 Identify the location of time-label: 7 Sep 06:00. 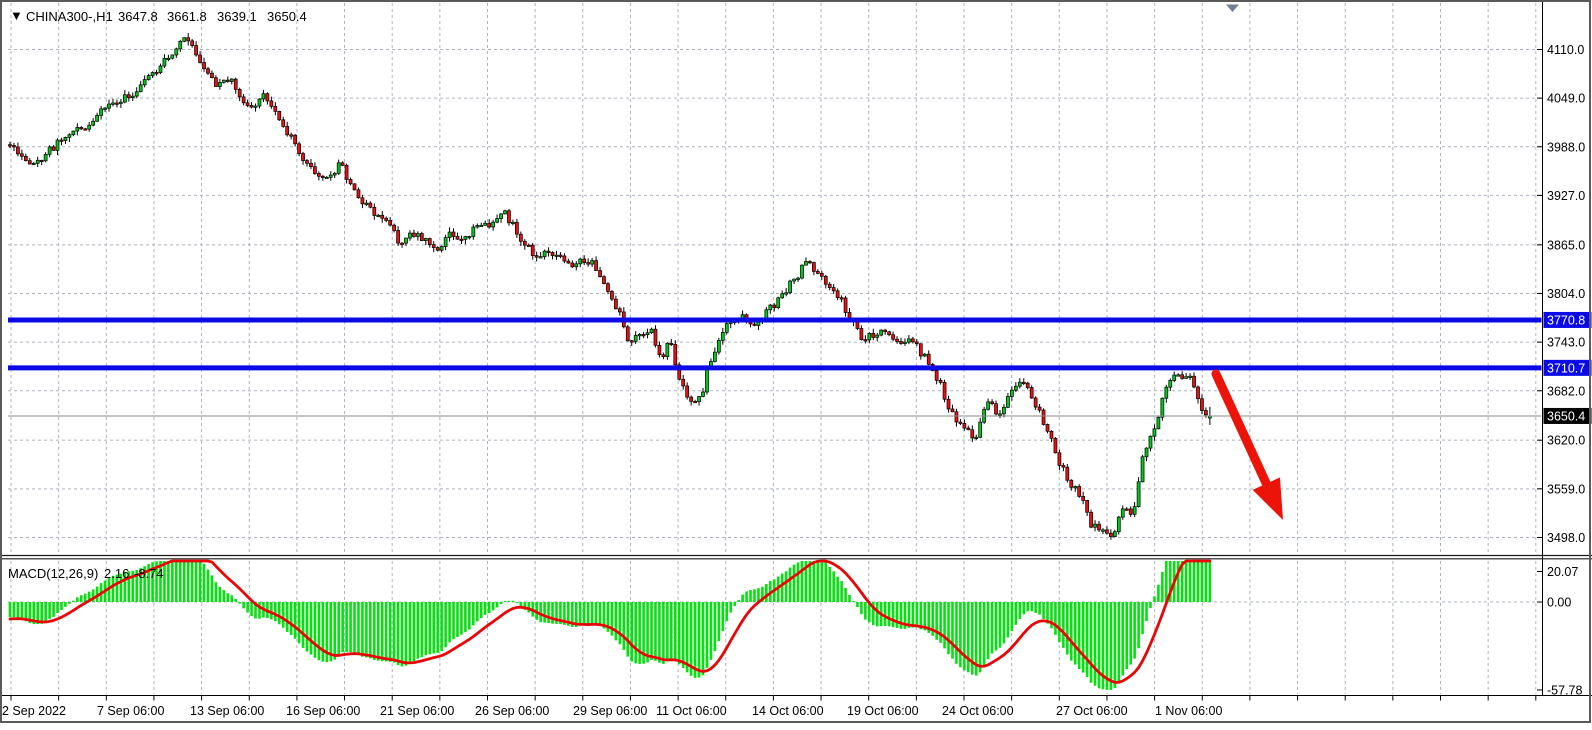
(130, 711).